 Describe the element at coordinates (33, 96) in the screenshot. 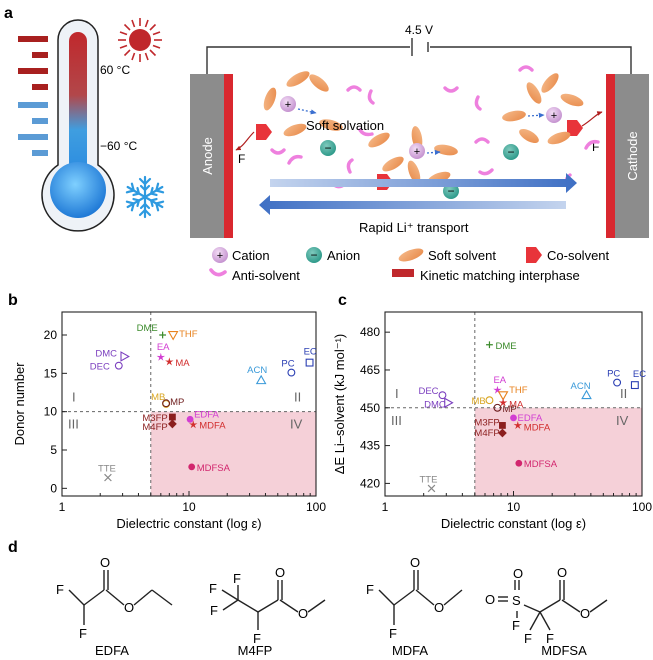

I see `hot-cold-bars` at that location.